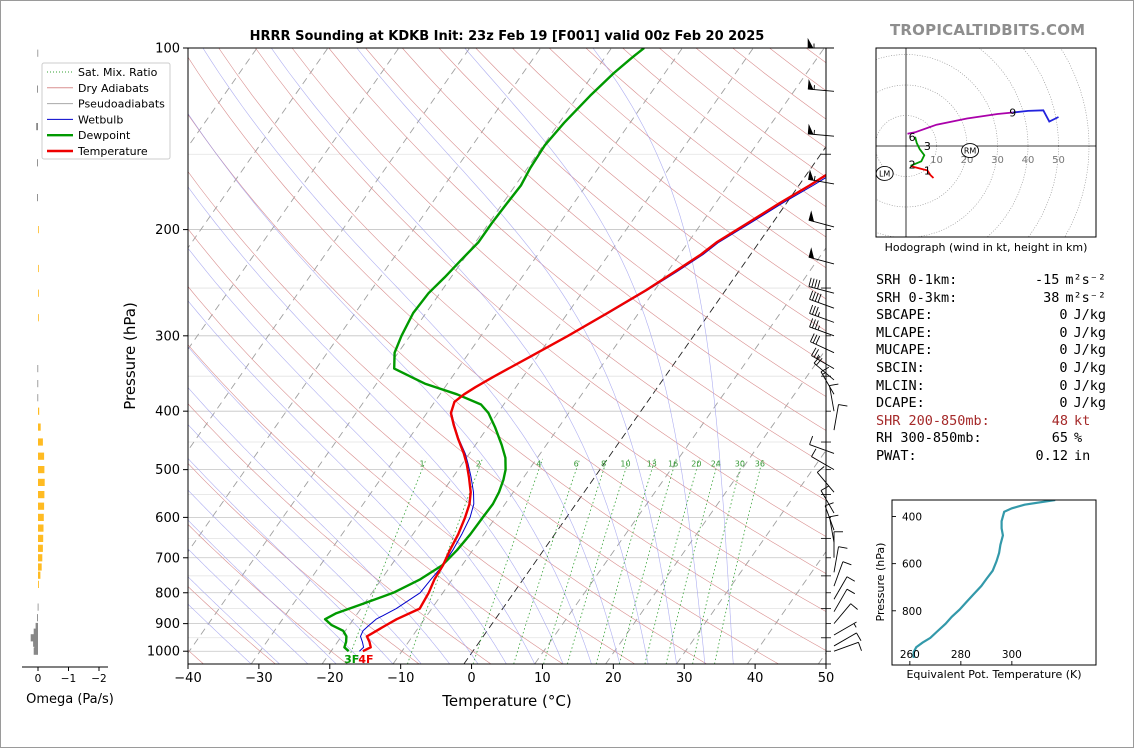  I want to click on mixing-ratio-label: 36, so click(760, 464).